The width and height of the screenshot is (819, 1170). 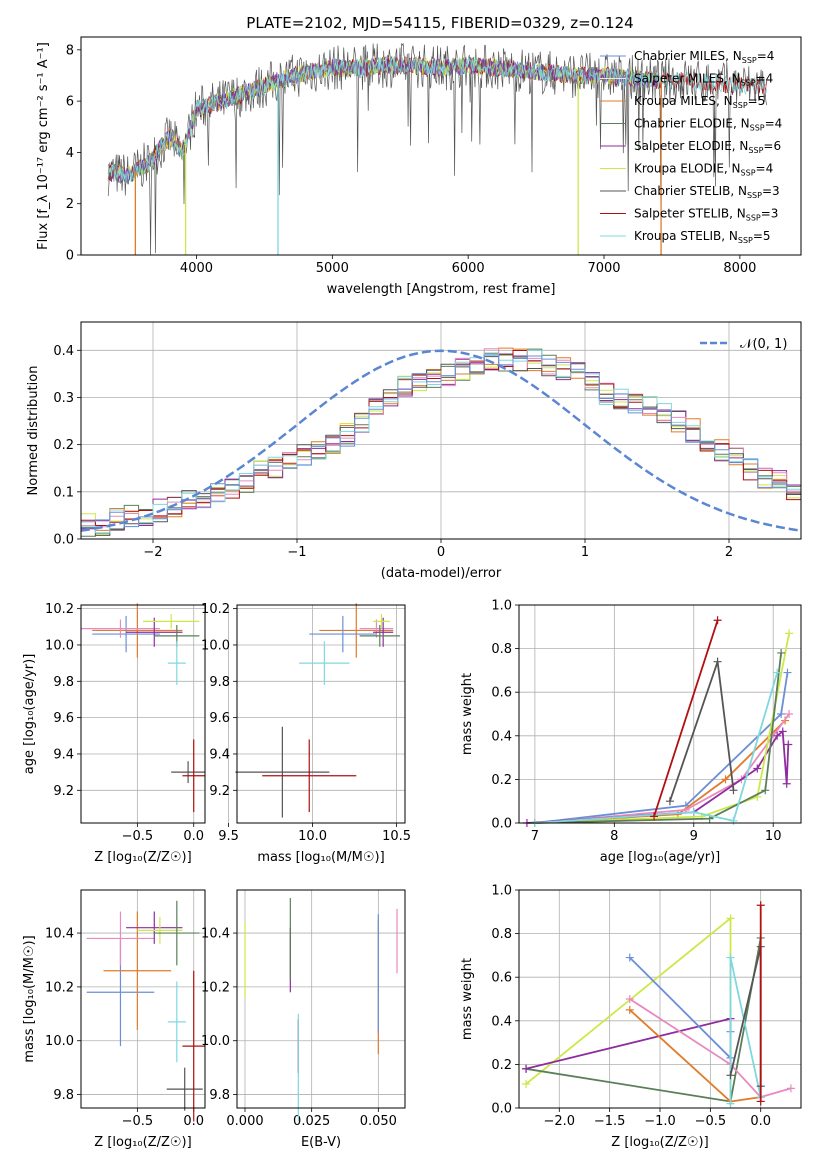 What do you see at coordinates (378, 1121) in the screenshot?
I see `x-tick-label: 0.050` at bounding box center [378, 1121].